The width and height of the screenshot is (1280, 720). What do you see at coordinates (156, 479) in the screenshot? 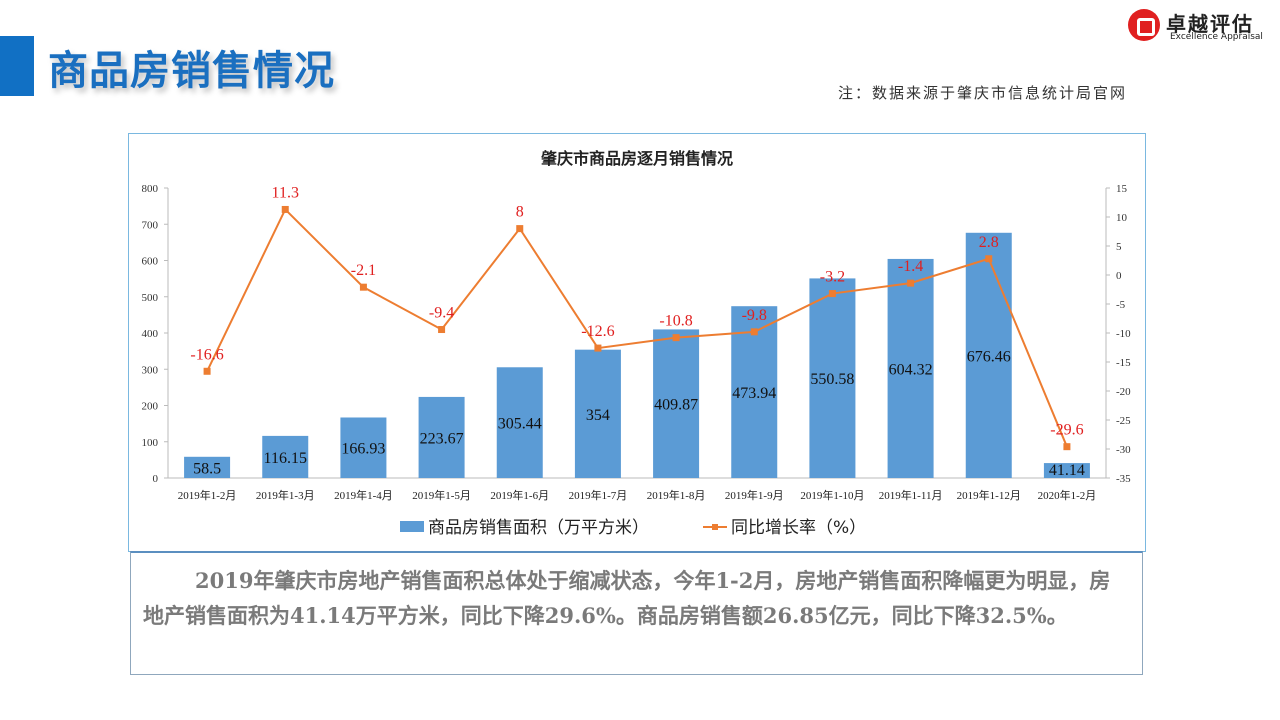
I see `left-tick-label: 0` at bounding box center [156, 479].